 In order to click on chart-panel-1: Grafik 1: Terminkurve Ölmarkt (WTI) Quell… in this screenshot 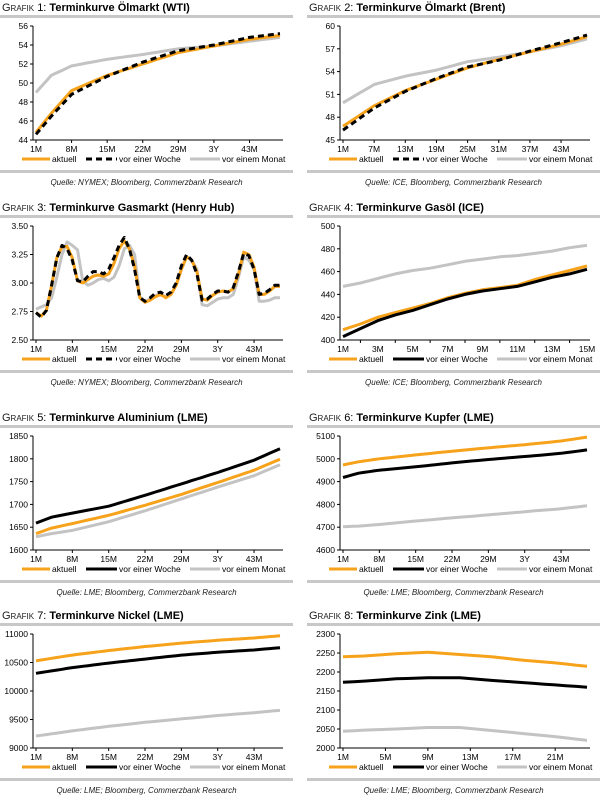, I will do `click(146, 100)`.